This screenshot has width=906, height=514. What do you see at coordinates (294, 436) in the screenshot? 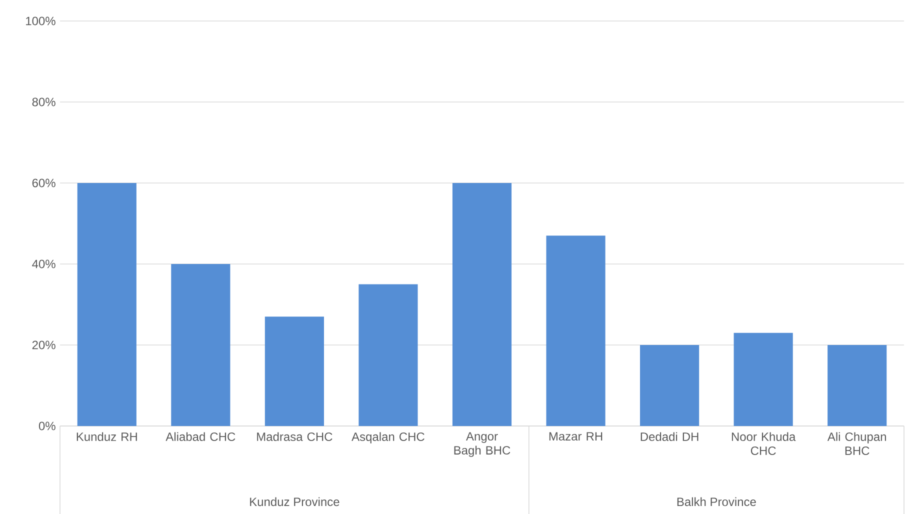
I see `x-tick-label: Madrasa CHC` at bounding box center [294, 436].